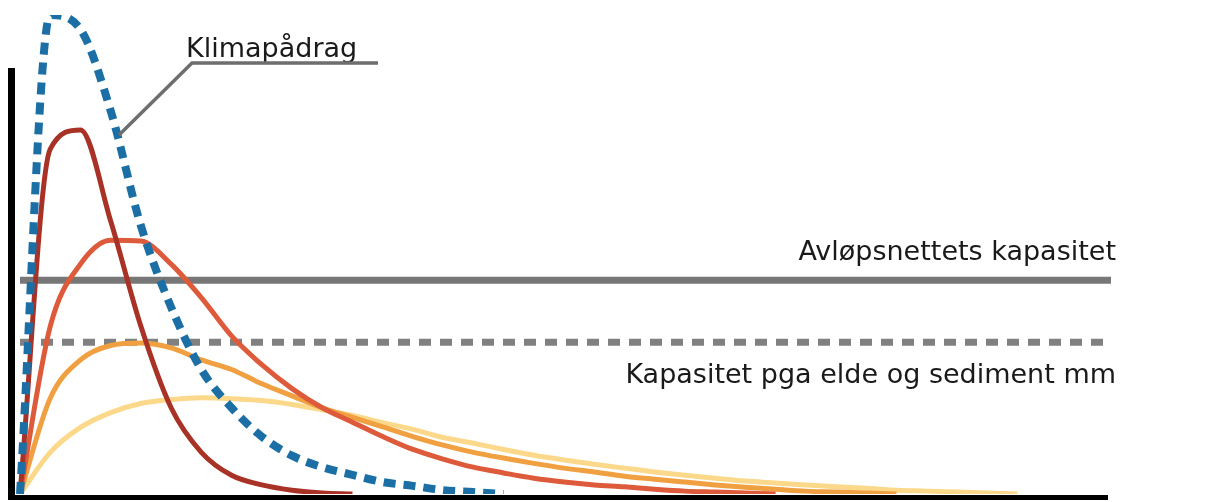 Image resolution: width=1218 pixels, height=502 pixels. I want to click on ref-line-label: Kapasitet pga elde og sediment mm, so click(870, 373).